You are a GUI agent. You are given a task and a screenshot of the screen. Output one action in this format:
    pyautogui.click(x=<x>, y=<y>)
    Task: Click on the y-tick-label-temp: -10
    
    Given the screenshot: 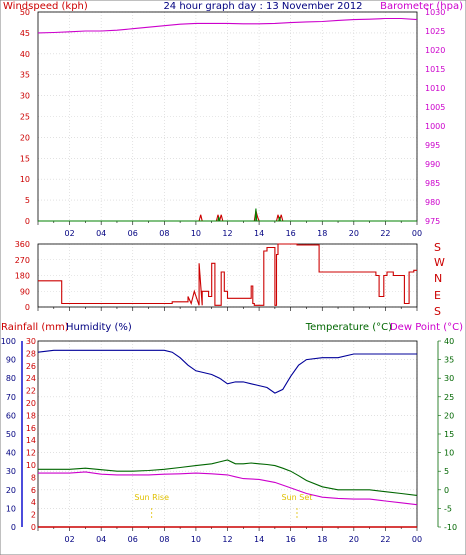 What is the action you would take?
    pyautogui.click(x=450, y=527)
    